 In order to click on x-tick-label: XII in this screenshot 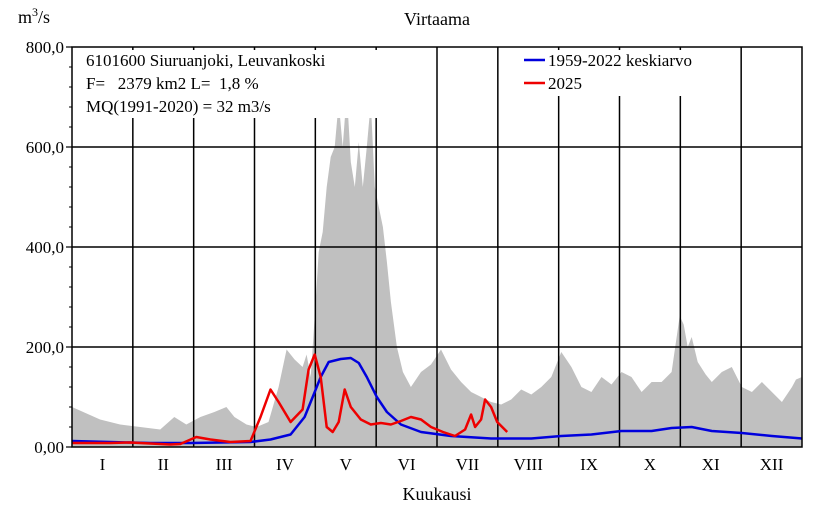, I will do `click(772, 464)`.